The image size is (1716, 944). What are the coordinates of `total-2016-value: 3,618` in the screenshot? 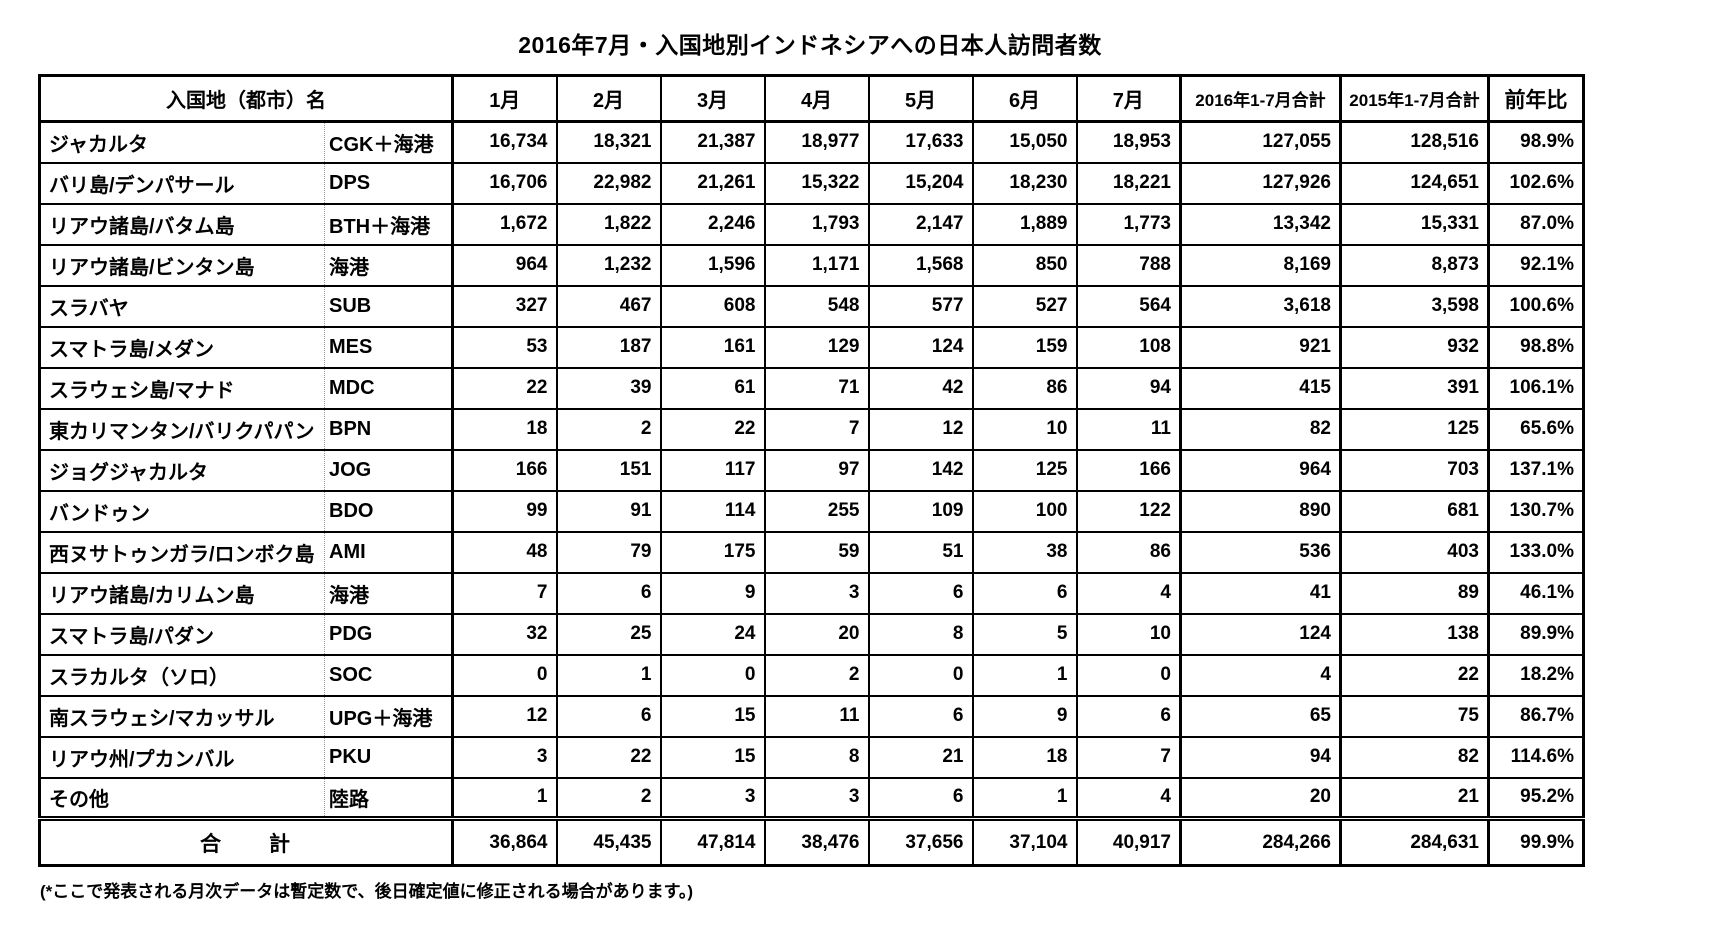 It's located at (1260, 306).